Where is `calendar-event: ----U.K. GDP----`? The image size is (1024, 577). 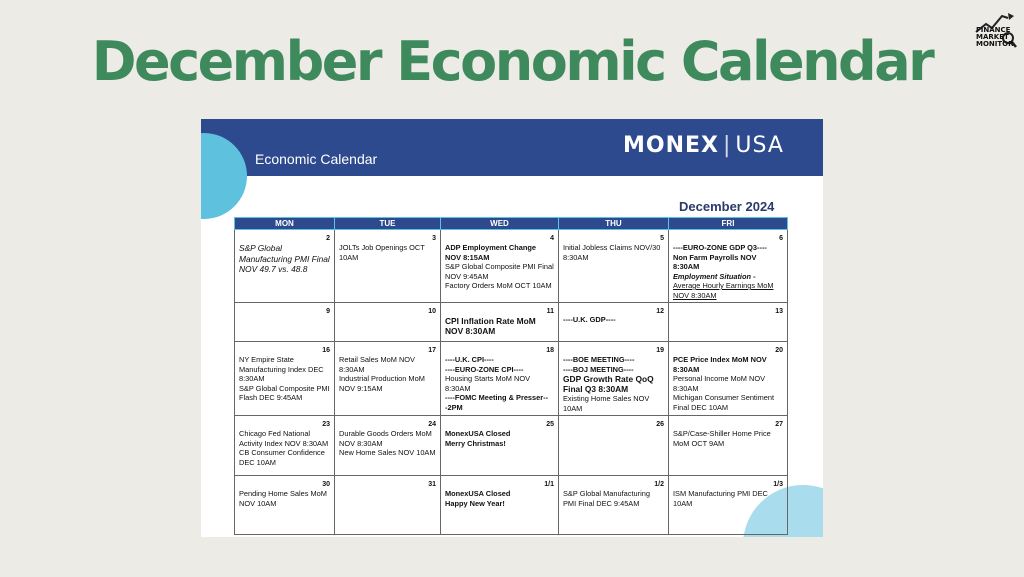
calendar-event: ----U.K. GDP---- is located at coordinates (613, 320).